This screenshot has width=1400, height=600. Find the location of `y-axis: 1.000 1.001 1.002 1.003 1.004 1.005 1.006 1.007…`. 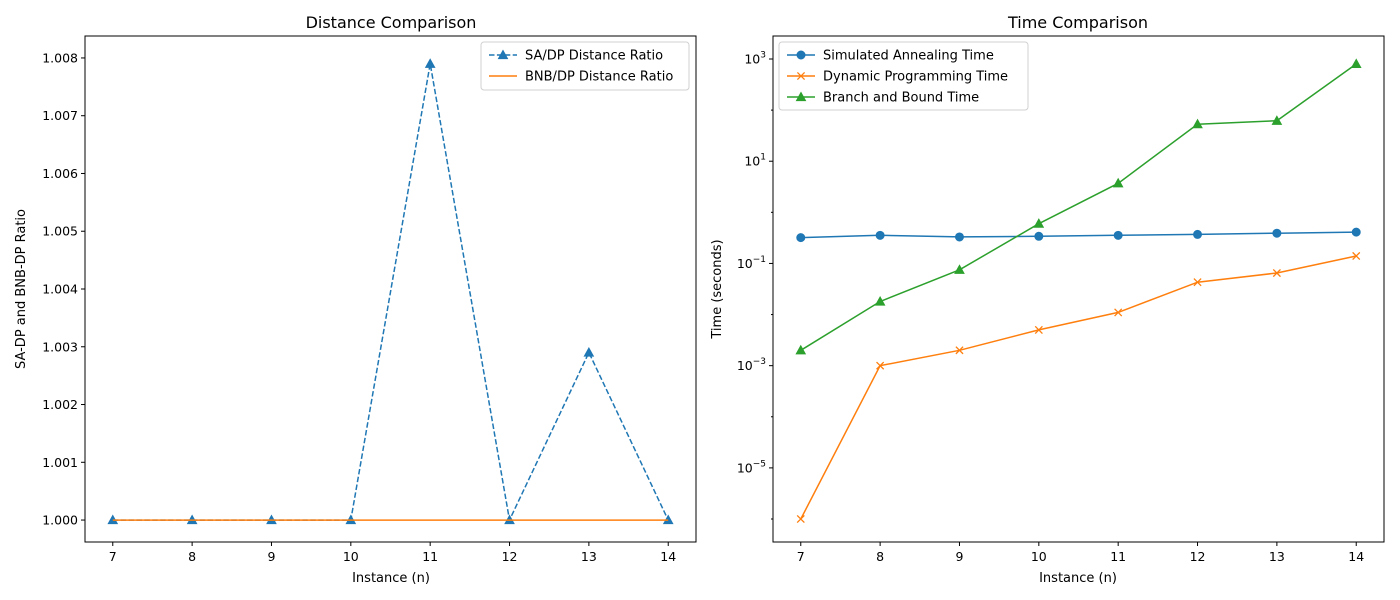

y-axis: 1.000 1.001 1.002 1.003 1.004 1.005 1.006 1.007… is located at coordinates (63, 289).